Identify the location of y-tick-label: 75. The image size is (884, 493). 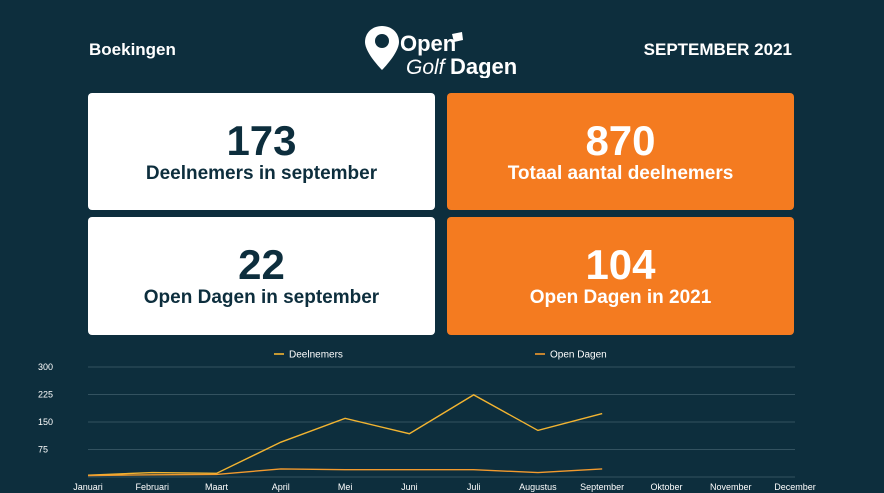
(43, 450).